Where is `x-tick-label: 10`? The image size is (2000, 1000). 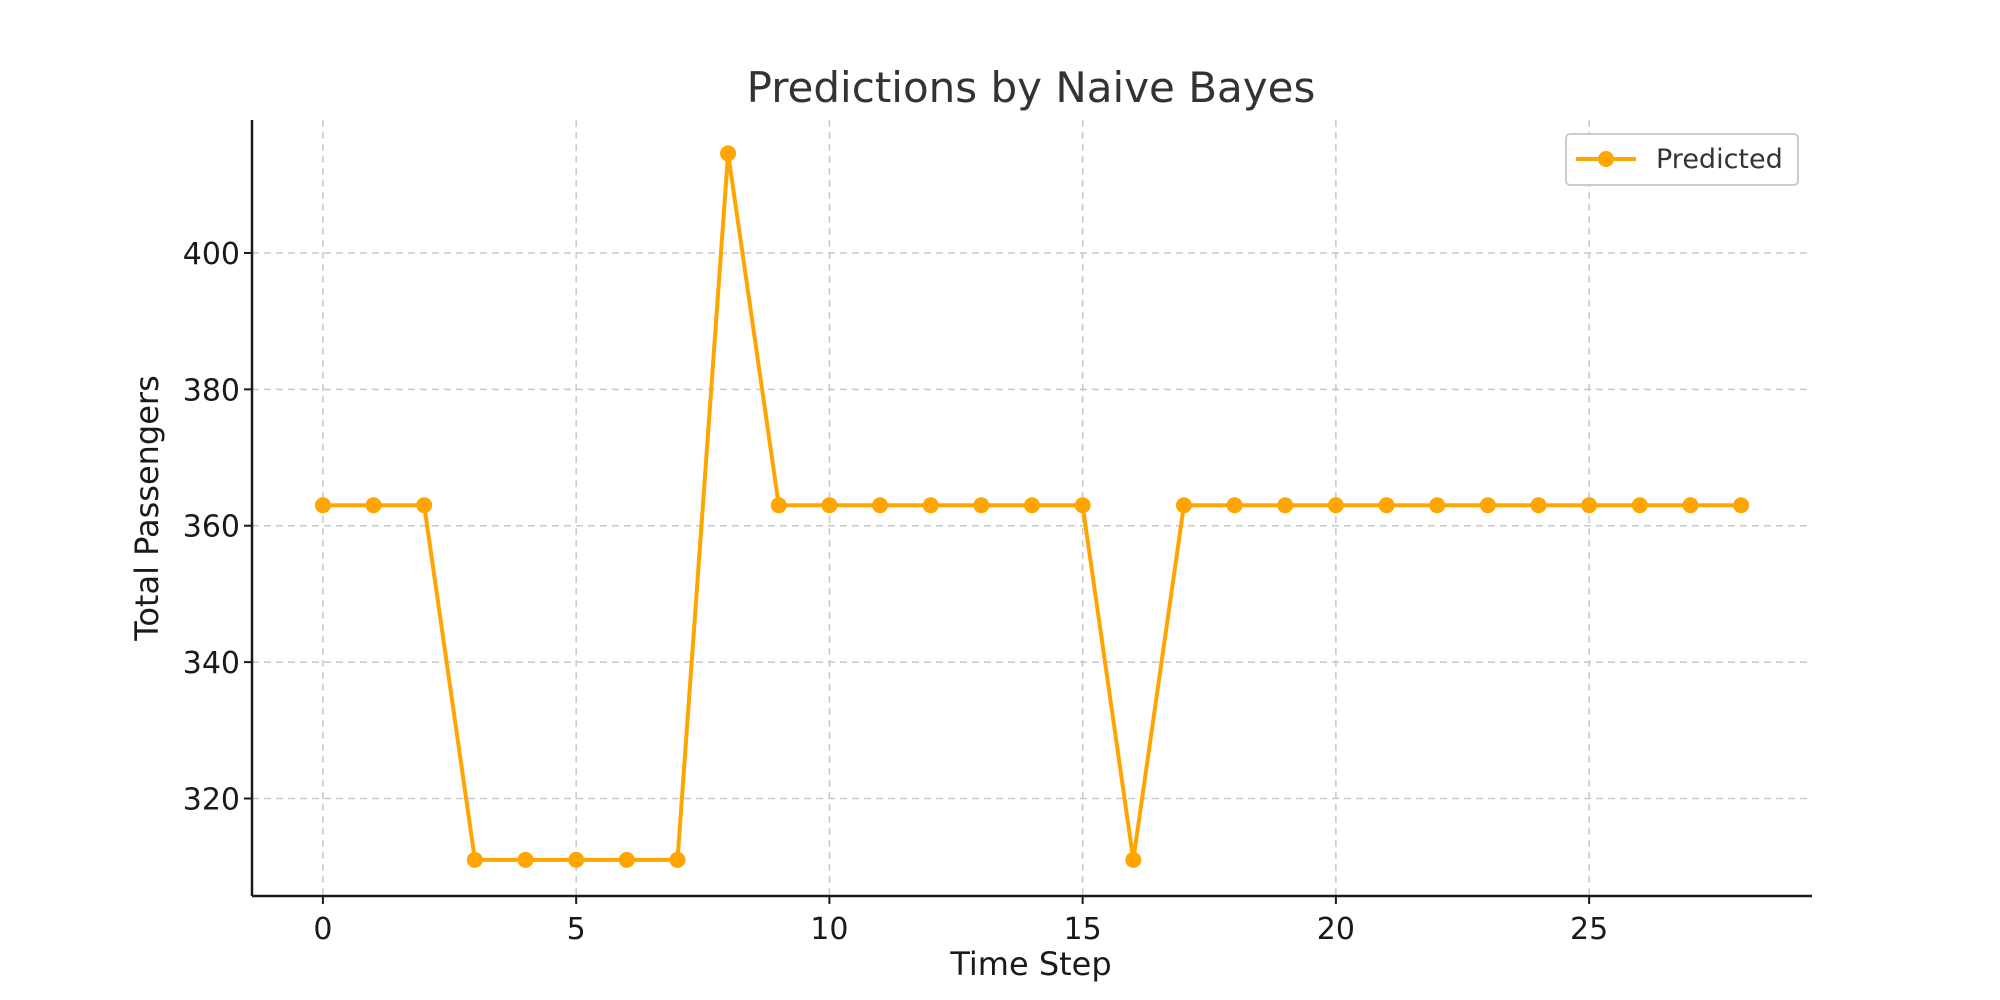 x-tick-label: 10 is located at coordinates (829, 929).